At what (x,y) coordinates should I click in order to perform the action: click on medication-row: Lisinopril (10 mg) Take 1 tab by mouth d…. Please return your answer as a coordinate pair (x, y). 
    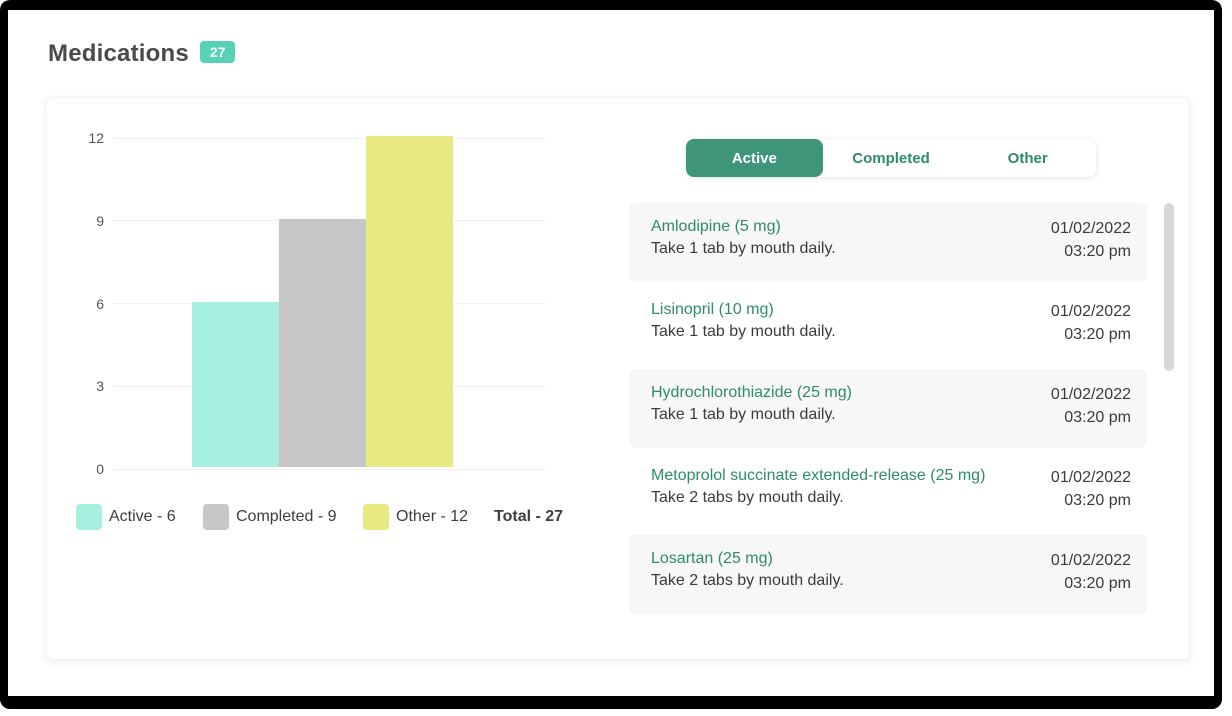
    Looking at the image, I should click on (888, 325).